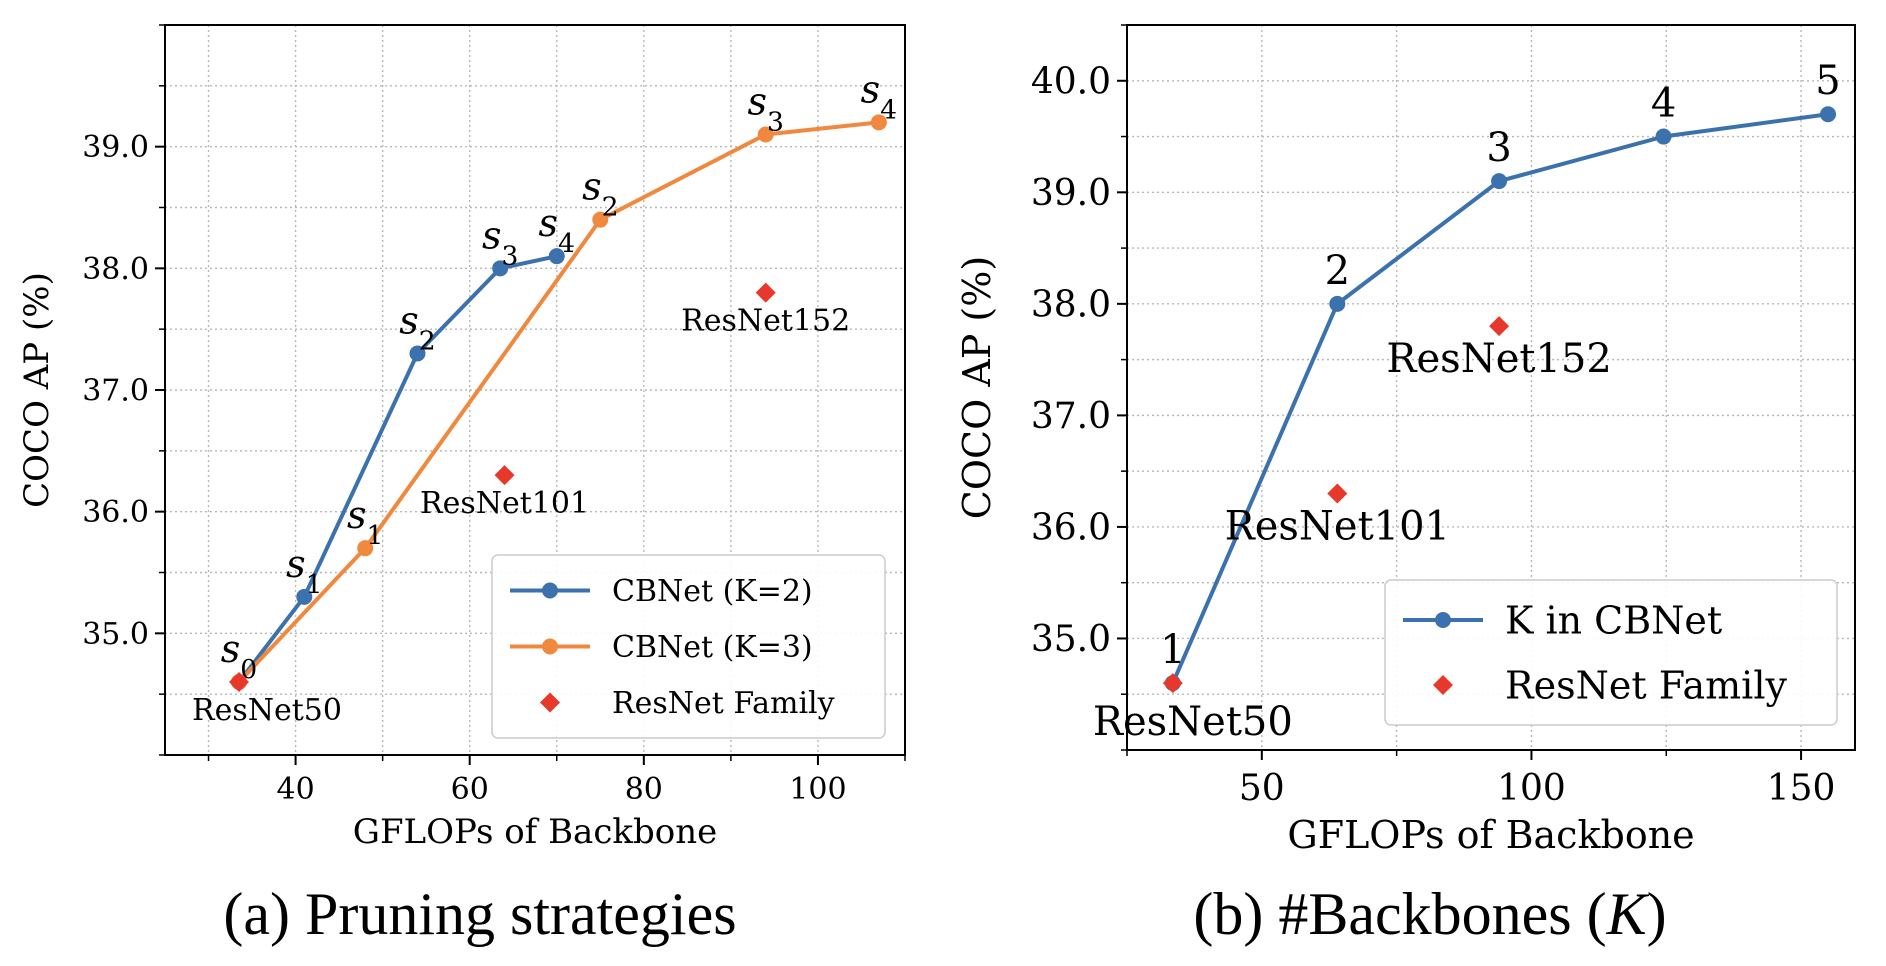  I want to click on scatter-resnet: ResNet50 ResNet101 ResNet152, so click(1352, 530).